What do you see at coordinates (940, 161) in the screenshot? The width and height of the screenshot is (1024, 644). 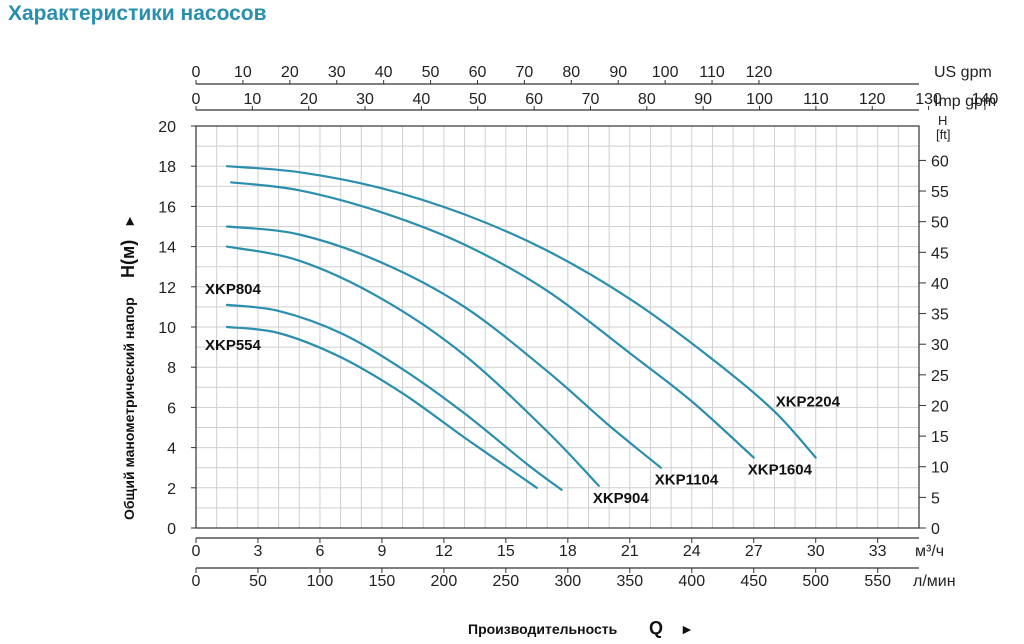 I see `y-tick-ft: 60` at bounding box center [940, 161].